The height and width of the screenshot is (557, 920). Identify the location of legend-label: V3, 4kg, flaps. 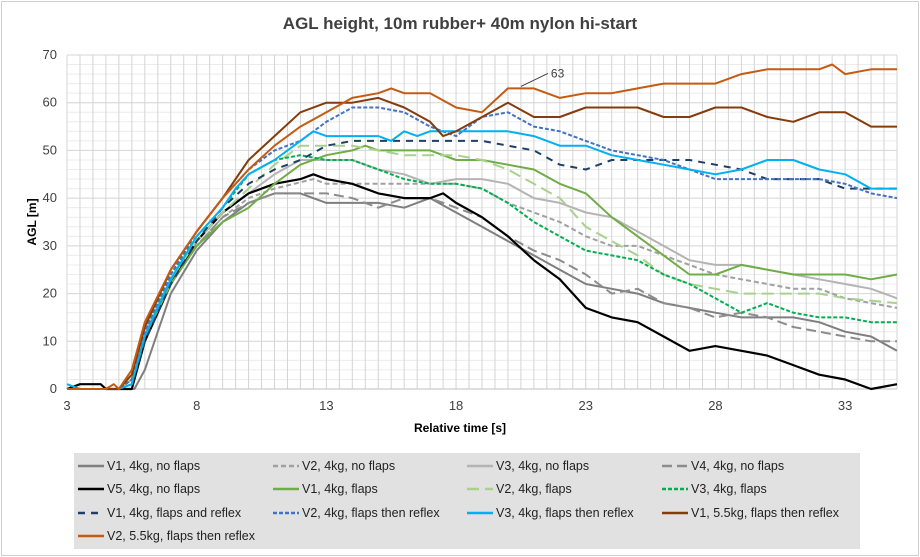
(729, 489).